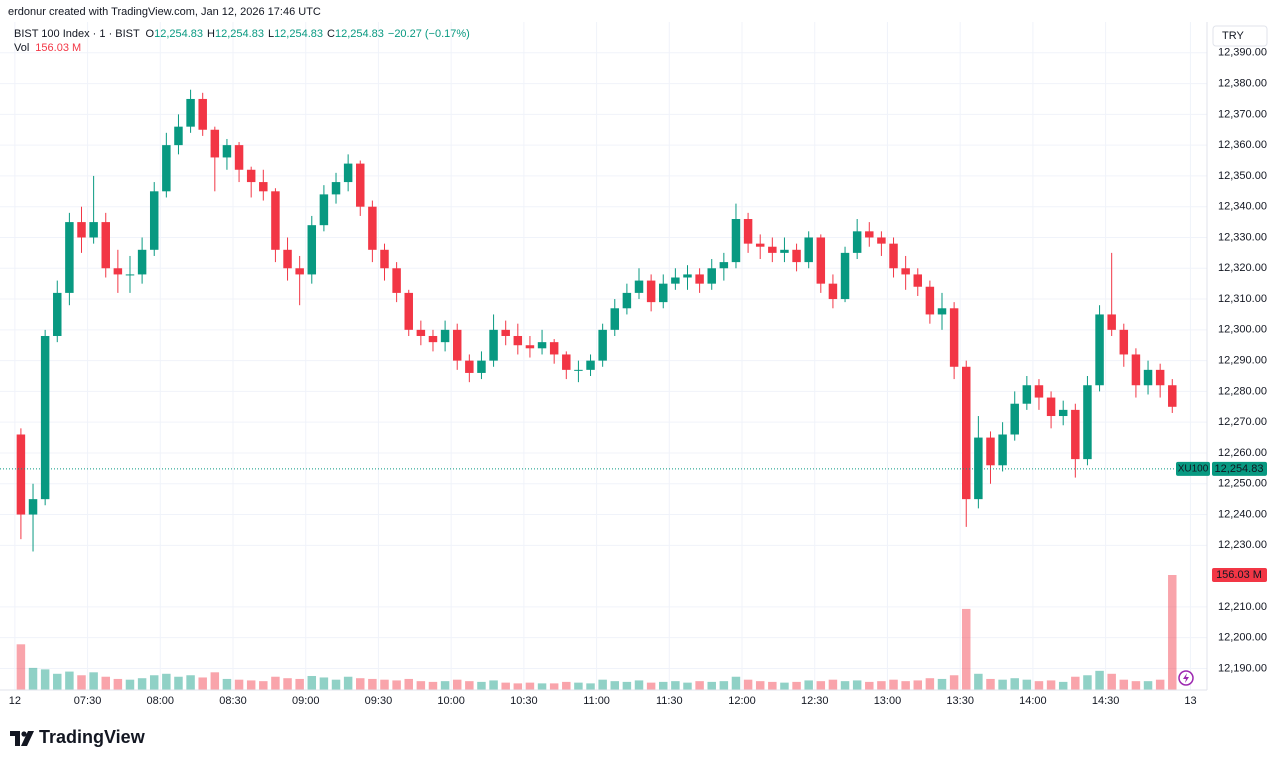 The width and height of the screenshot is (1280, 763). Describe the element at coordinates (888, 701) in the screenshot. I see `x-tick-label: 13:00` at that location.